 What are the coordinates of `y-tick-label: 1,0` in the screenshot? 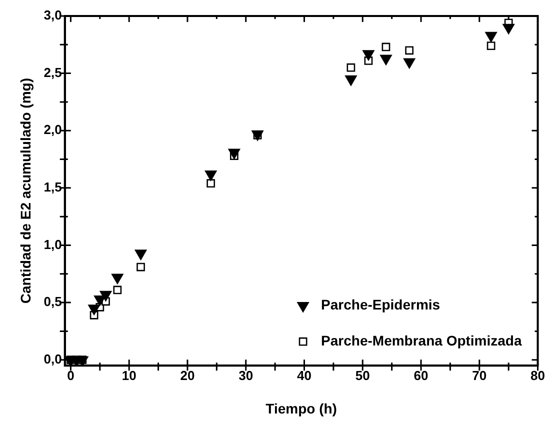 It's located at (53, 244).